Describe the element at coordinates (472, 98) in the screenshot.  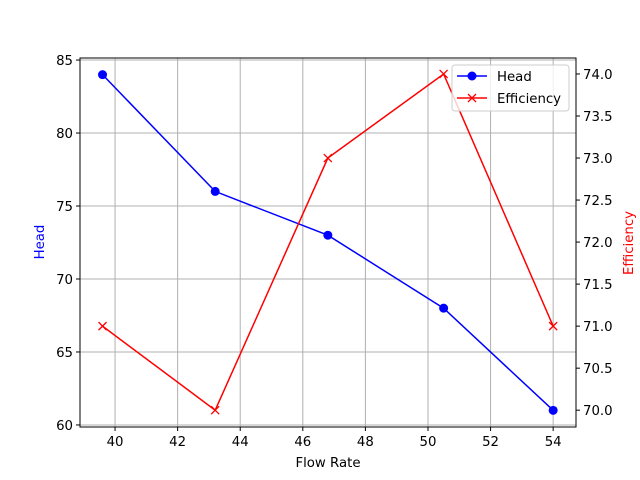
I see `legend-efficiency-marker-icon` at that location.